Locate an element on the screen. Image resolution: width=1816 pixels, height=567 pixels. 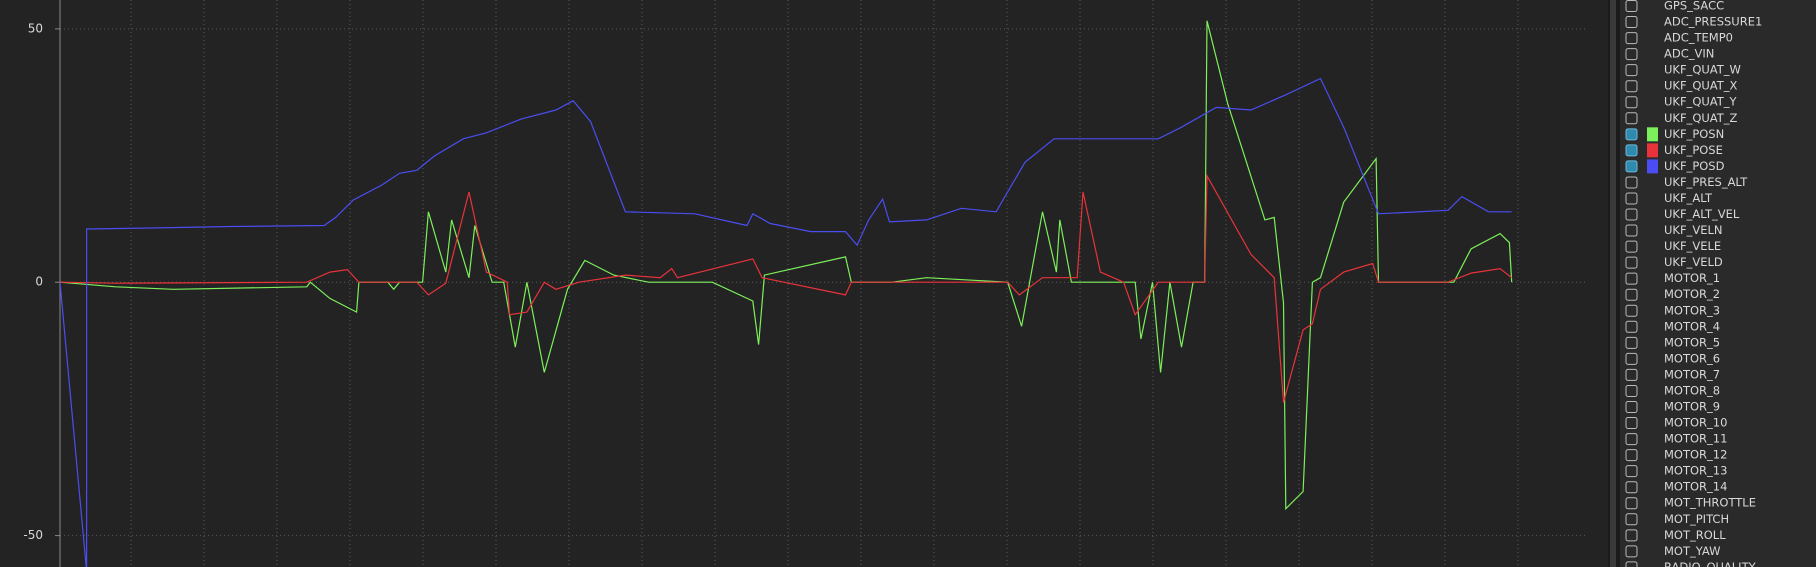
channel-label: MOTOR_13 is located at coordinates (1695, 471).